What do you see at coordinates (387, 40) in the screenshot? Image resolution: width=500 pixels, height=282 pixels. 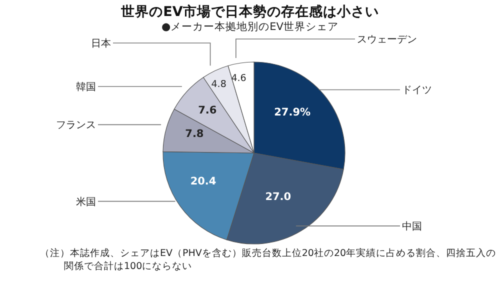 I see `slice-label: スウェーデン` at bounding box center [387, 40].